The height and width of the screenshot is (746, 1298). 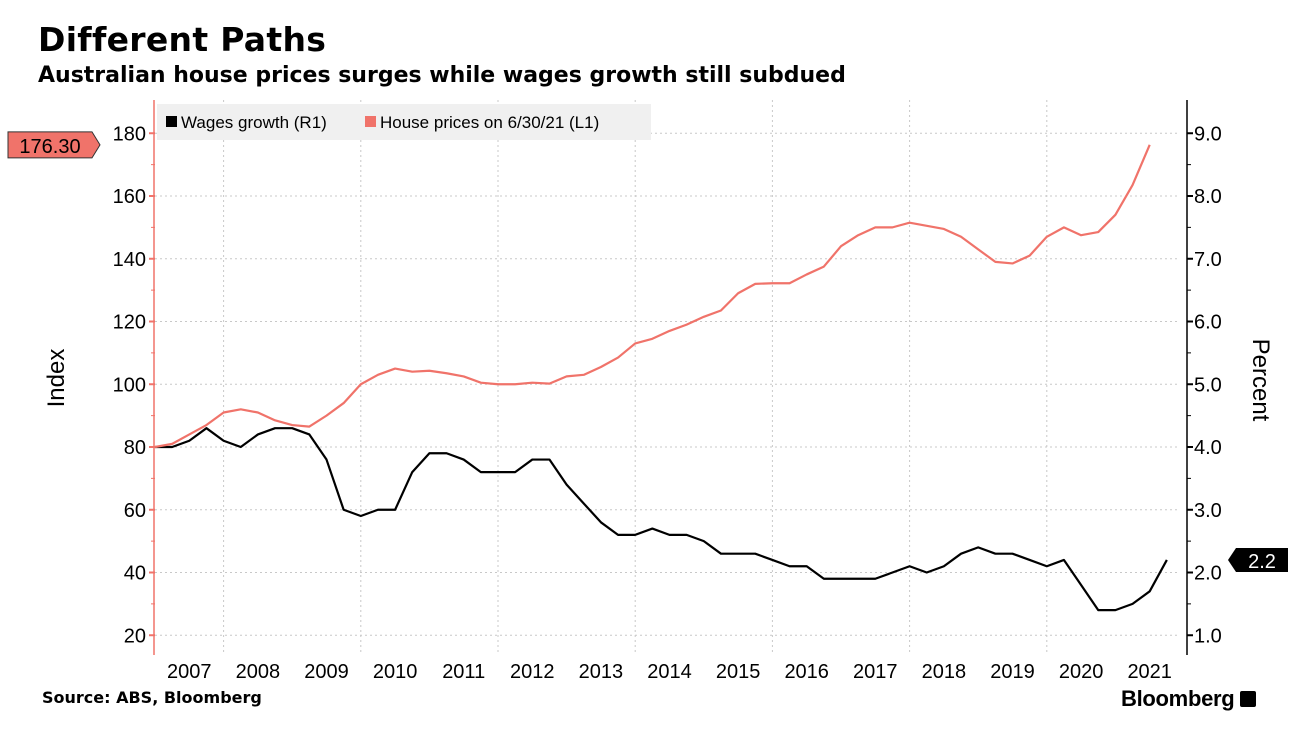 I want to click on source-note: Source: ABS, Bloomberg, so click(x=152, y=697).